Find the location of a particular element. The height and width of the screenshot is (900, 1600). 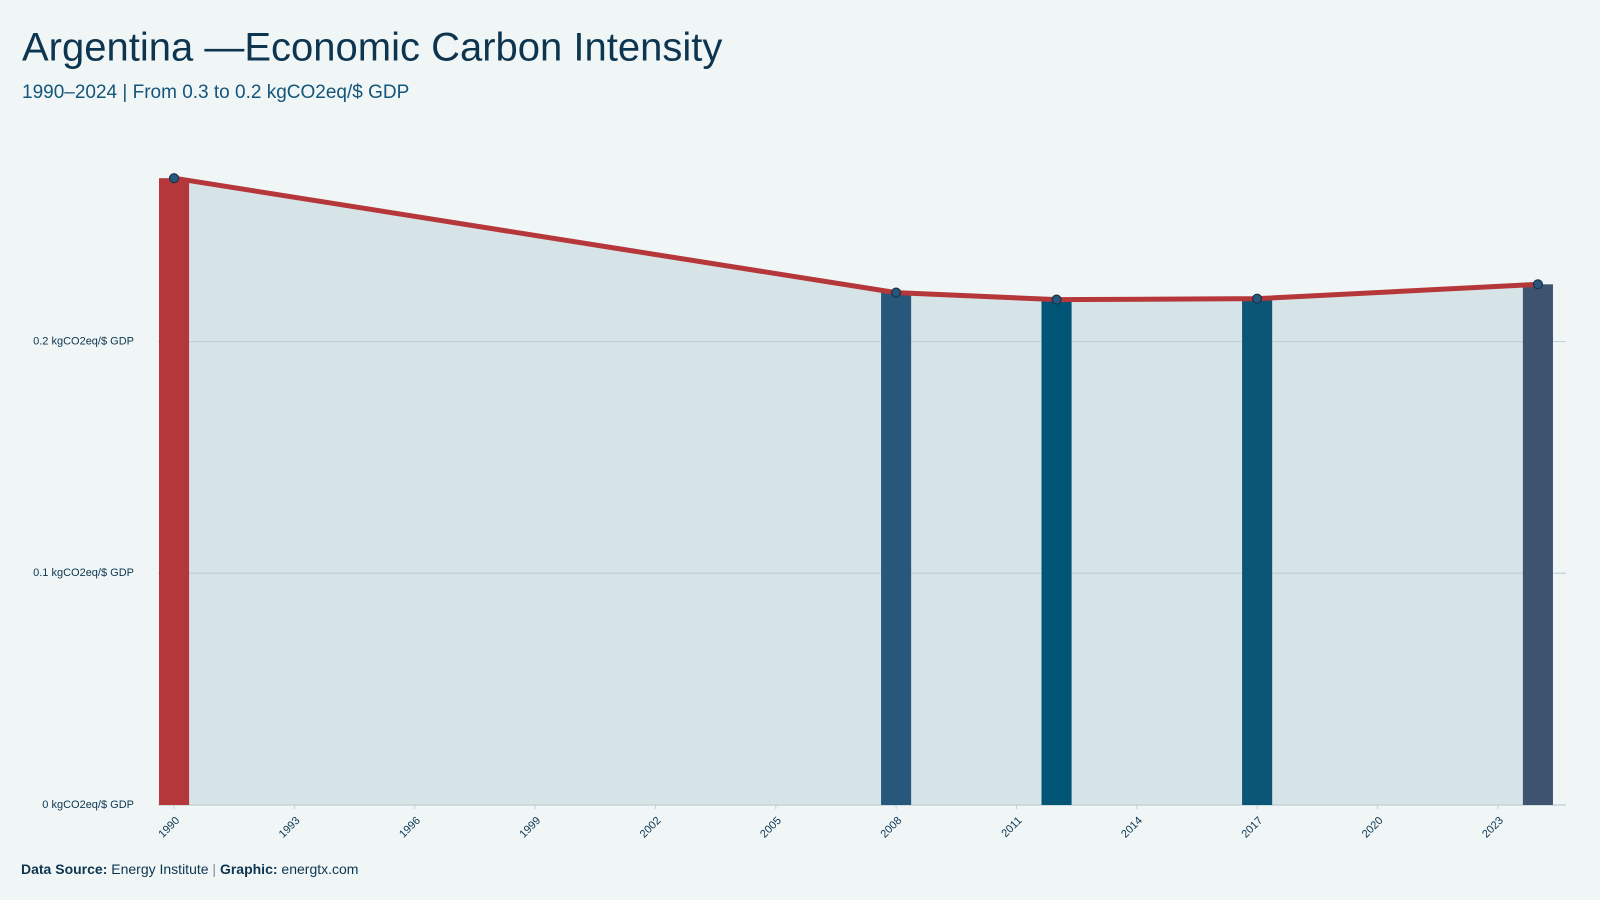

x-tick-label: 1996 is located at coordinates (410, 828).